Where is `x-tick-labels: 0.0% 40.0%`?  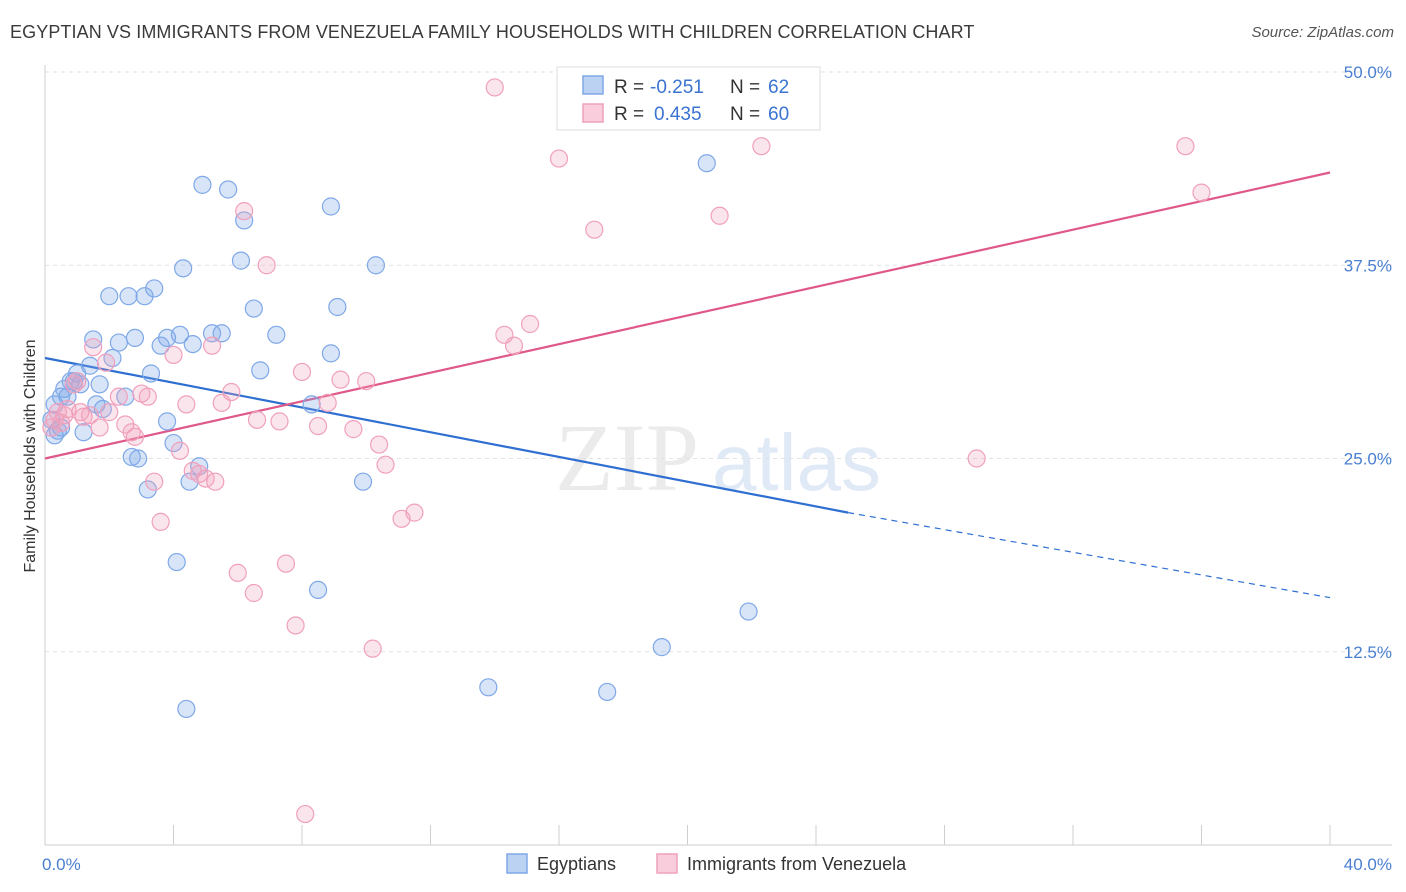 x-tick-labels: 0.0% 40.0% is located at coordinates (717, 864).